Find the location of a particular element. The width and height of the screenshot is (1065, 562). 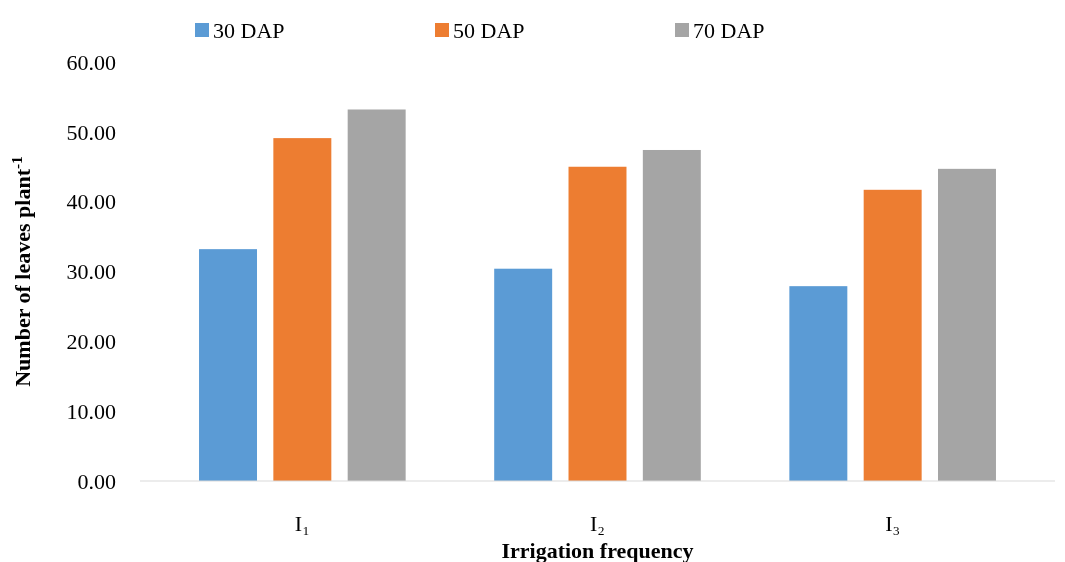

y-tick-label: 60.00 is located at coordinates (91, 62).